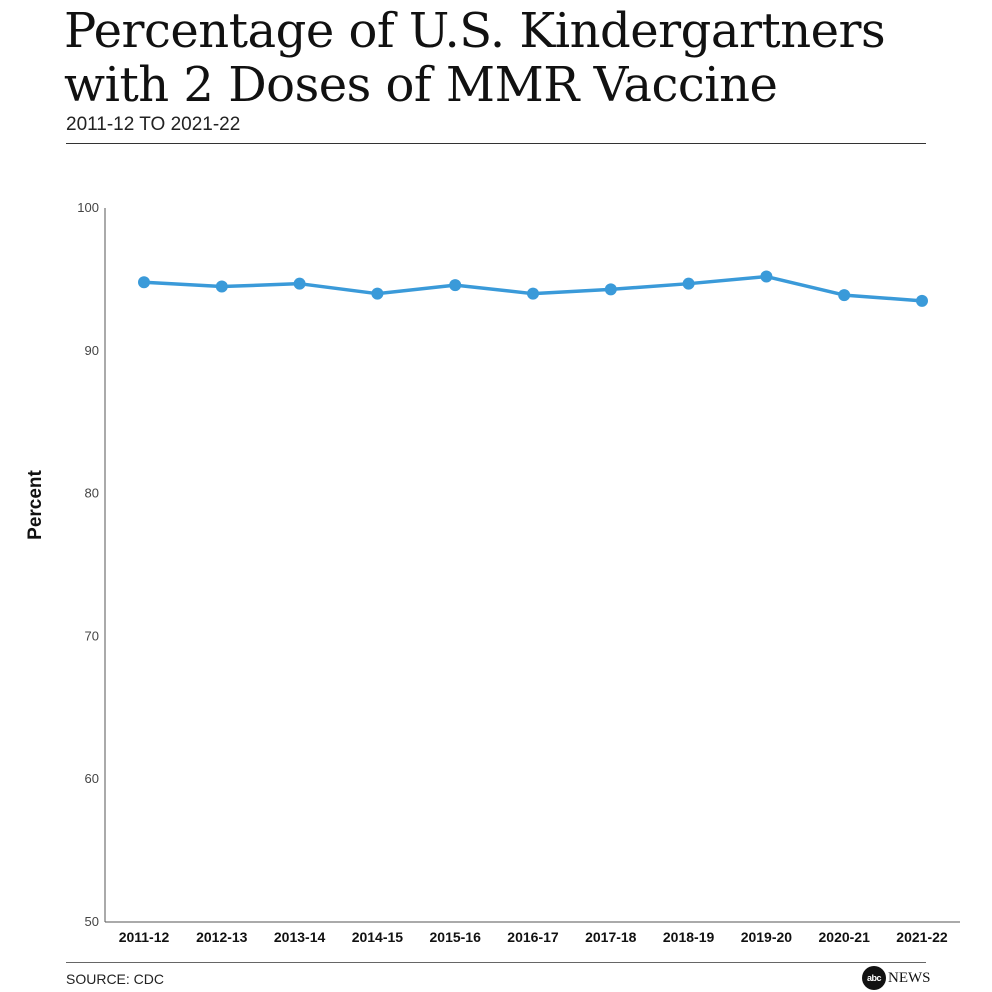  What do you see at coordinates (689, 937) in the screenshot?
I see `x-tick-label: 2018-19` at bounding box center [689, 937].